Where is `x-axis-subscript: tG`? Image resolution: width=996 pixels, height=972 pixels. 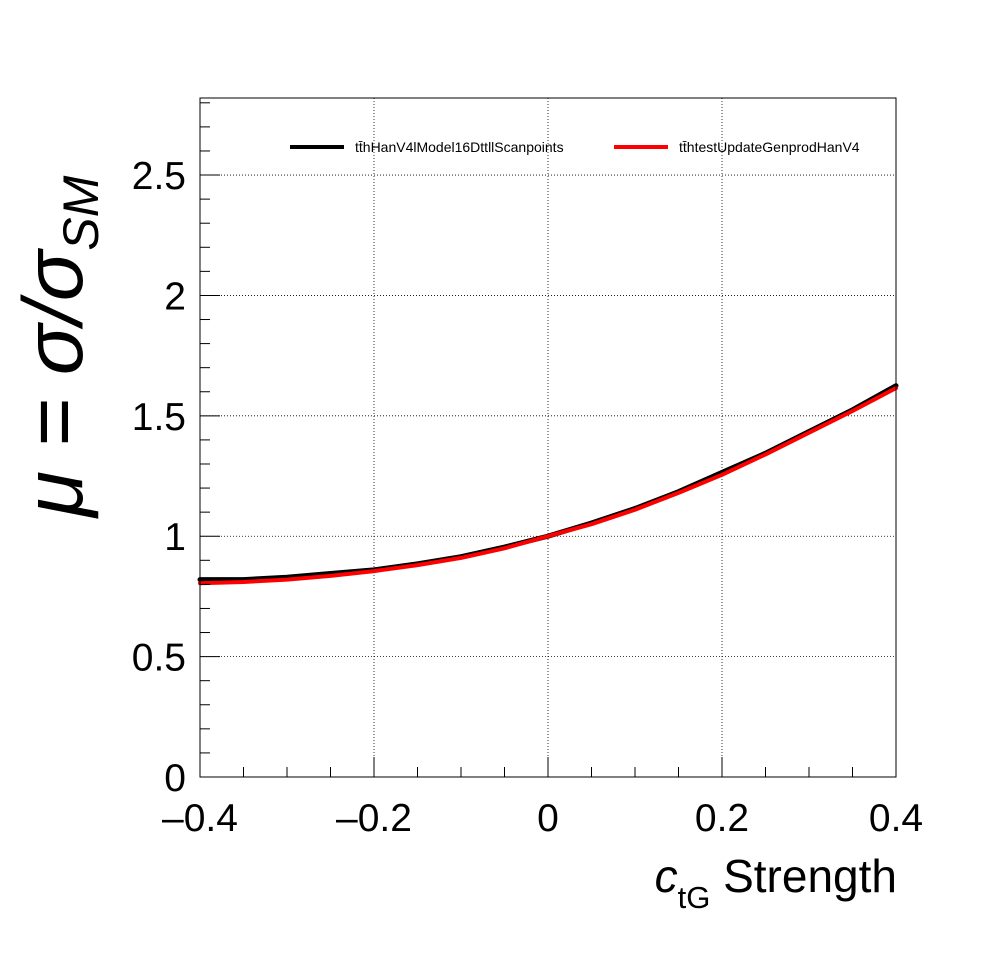
x-axis-subscript: tG is located at coordinates (694, 897).